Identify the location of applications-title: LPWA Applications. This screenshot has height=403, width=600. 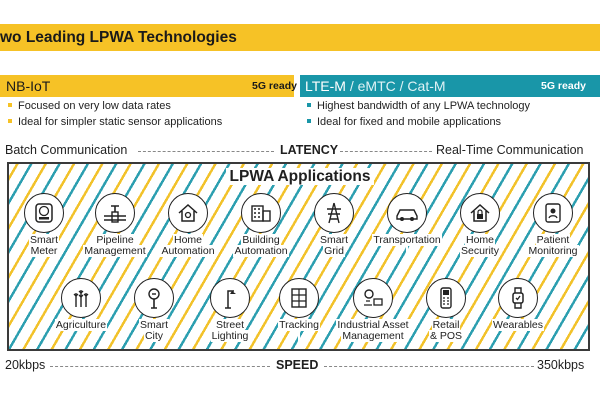
(300, 177).